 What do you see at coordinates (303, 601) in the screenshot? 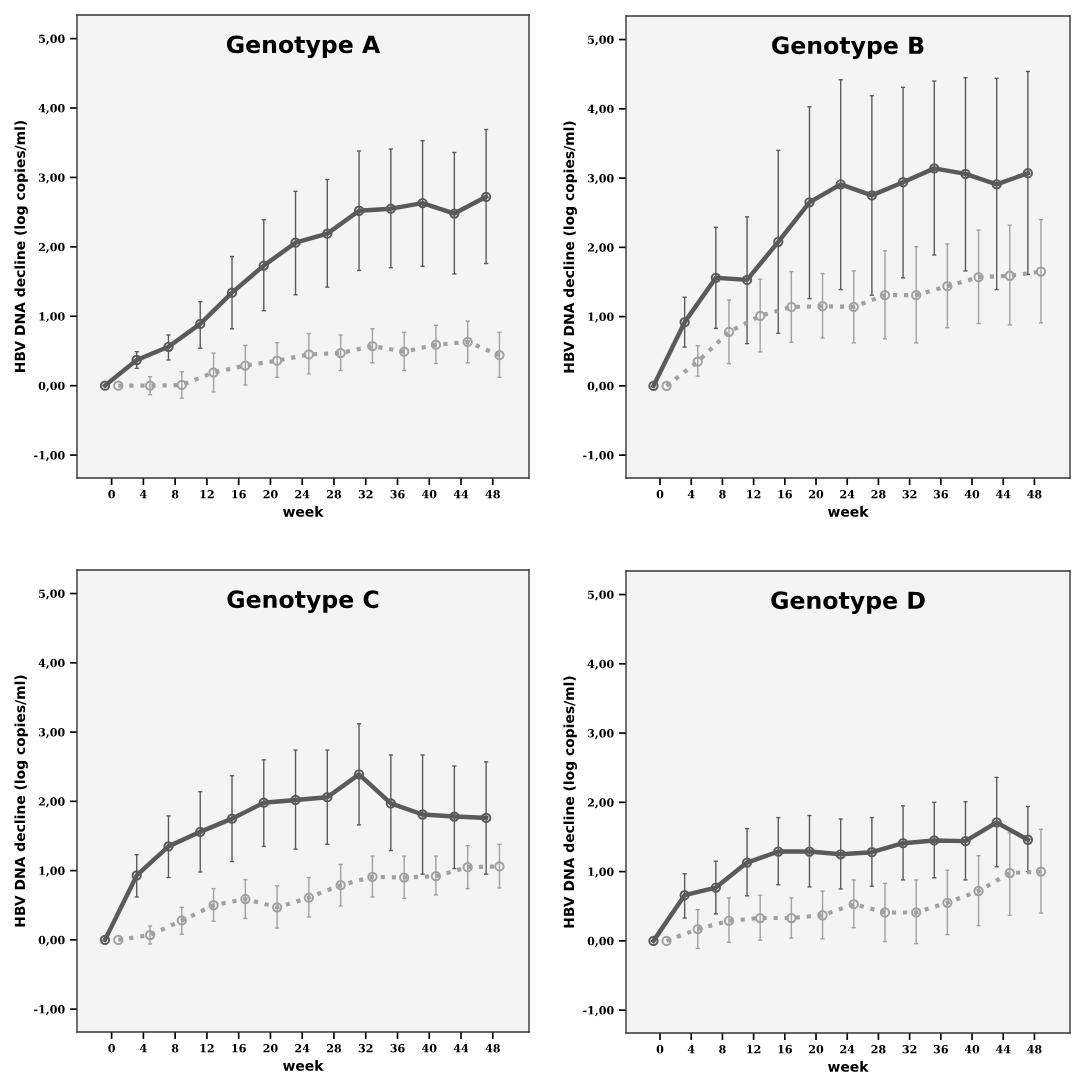
I see `text: Genotype C` at bounding box center [303, 601].